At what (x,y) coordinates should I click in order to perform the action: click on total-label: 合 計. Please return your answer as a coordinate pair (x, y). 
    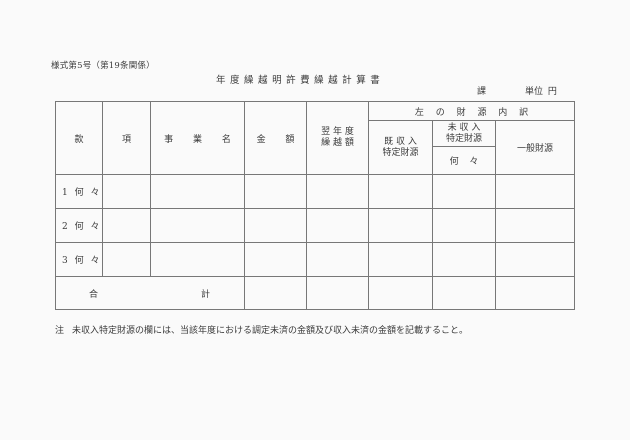
    Looking at the image, I should click on (150, 293).